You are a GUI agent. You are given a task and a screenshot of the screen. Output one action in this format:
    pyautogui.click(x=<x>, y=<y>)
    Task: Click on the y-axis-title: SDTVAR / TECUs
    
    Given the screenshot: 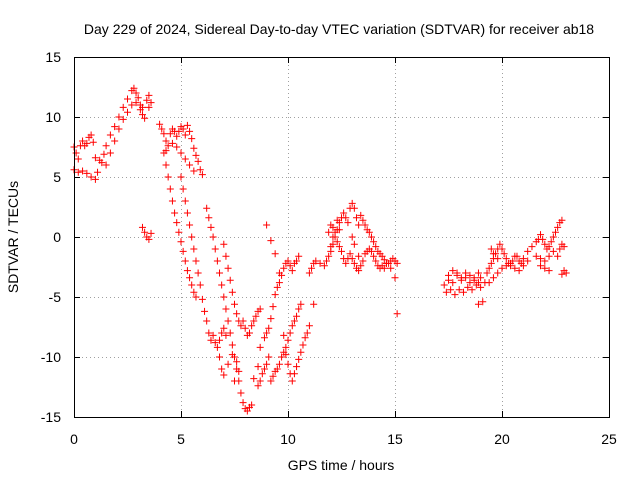 What is the action you would take?
    pyautogui.click(x=13, y=237)
    